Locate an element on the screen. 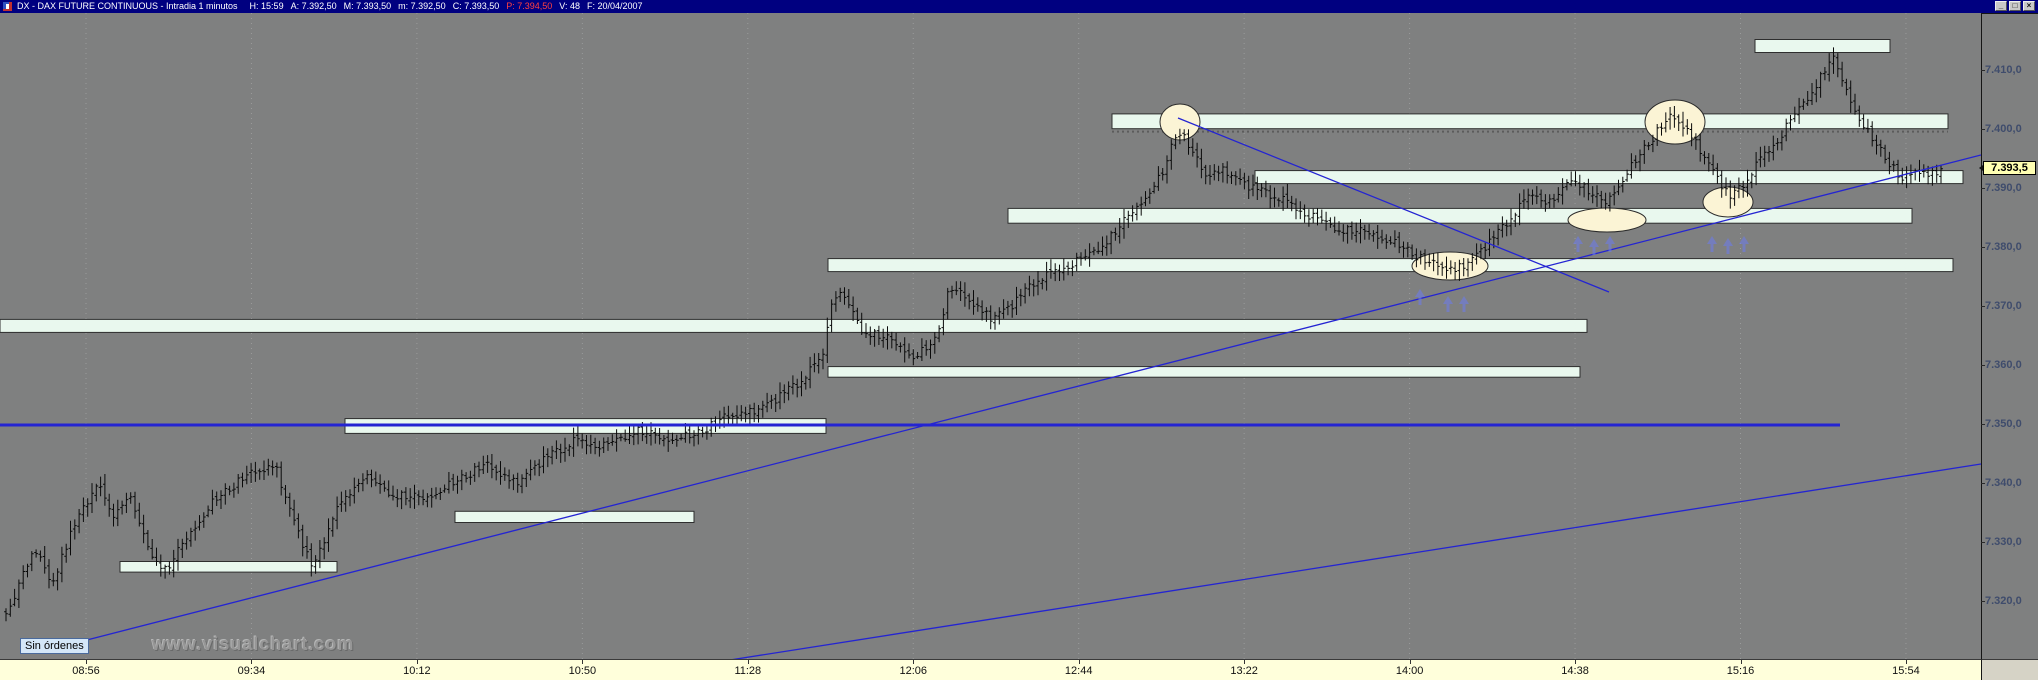 This screenshot has width=2038, height=680. restore-button: □ is located at coordinates (2015, 6).